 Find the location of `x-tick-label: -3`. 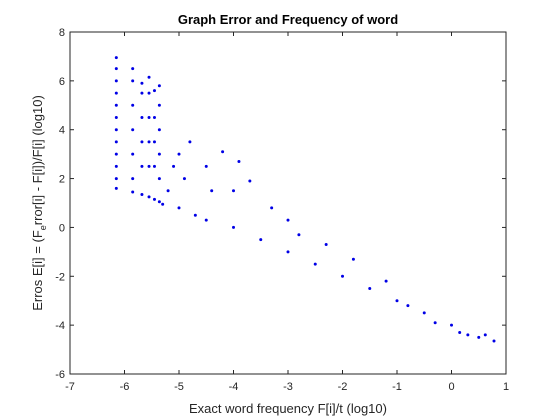

x-tick-label: -3 is located at coordinates (288, 387).